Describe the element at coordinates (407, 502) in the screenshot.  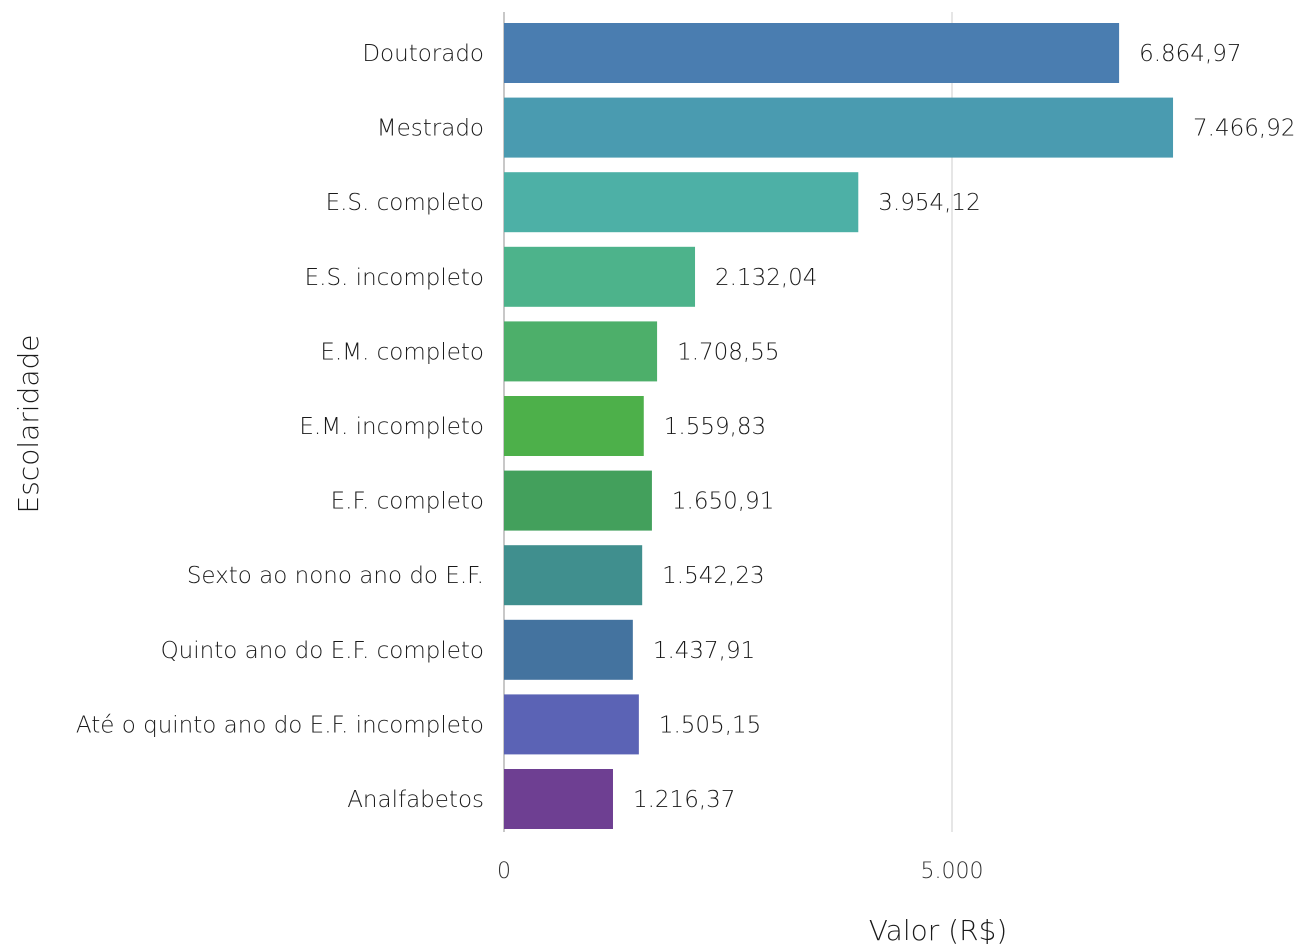
I see `category-label: E.F. completo` at that location.